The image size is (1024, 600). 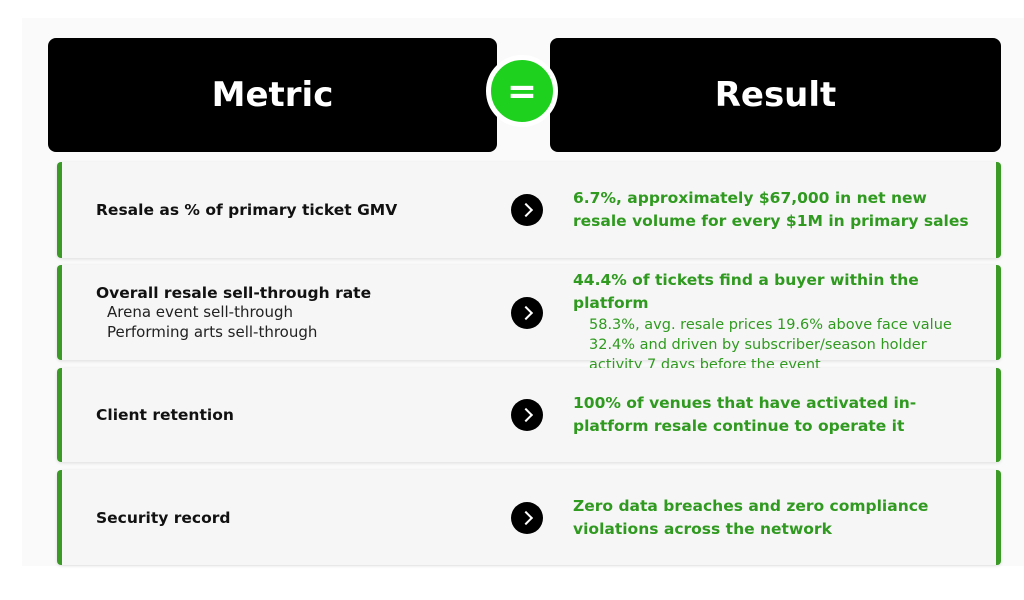 What do you see at coordinates (234, 292) in the screenshot?
I see `metric-label: Overall resale sell-through rate` at bounding box center [234, 292].